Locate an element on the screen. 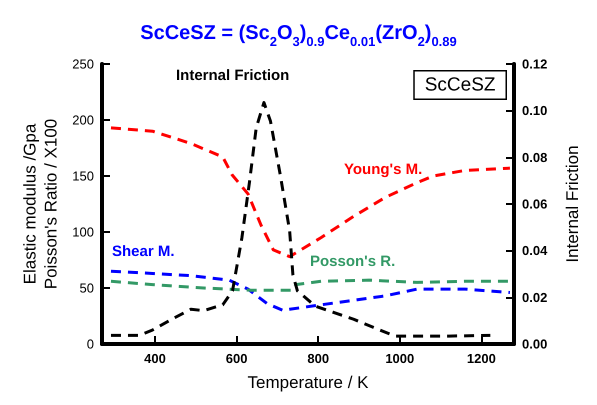 The width and height of the screenshot is (597, 405). y2-tick-label: 0.00 is located at coordinates (535, 344).